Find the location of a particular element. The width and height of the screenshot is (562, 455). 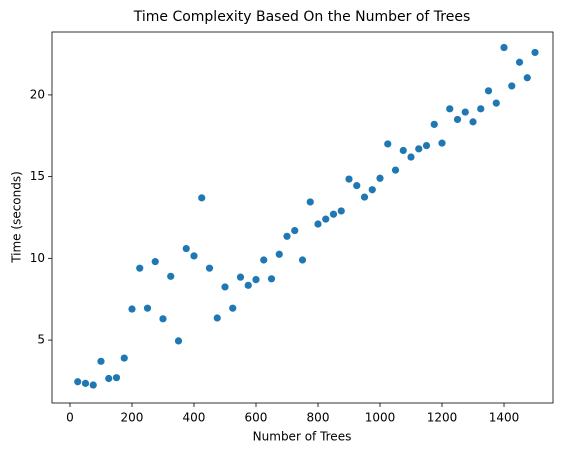

y-tick-label: 20 is located at coordinates (37, 94).